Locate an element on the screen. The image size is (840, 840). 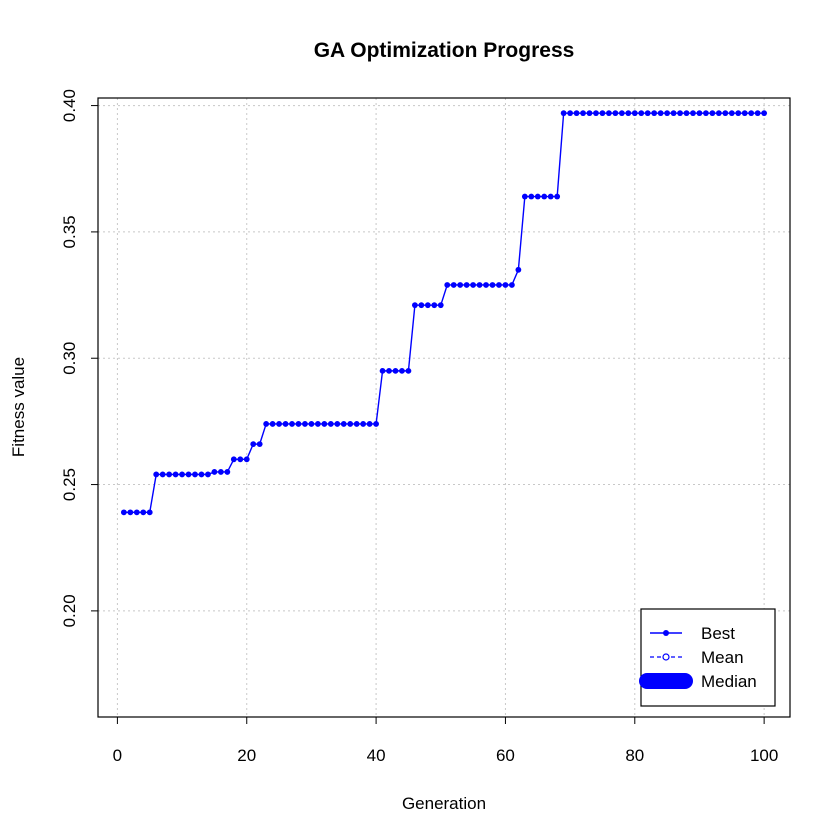
x-tick-label: 100 is located at coordinates (764, 755).